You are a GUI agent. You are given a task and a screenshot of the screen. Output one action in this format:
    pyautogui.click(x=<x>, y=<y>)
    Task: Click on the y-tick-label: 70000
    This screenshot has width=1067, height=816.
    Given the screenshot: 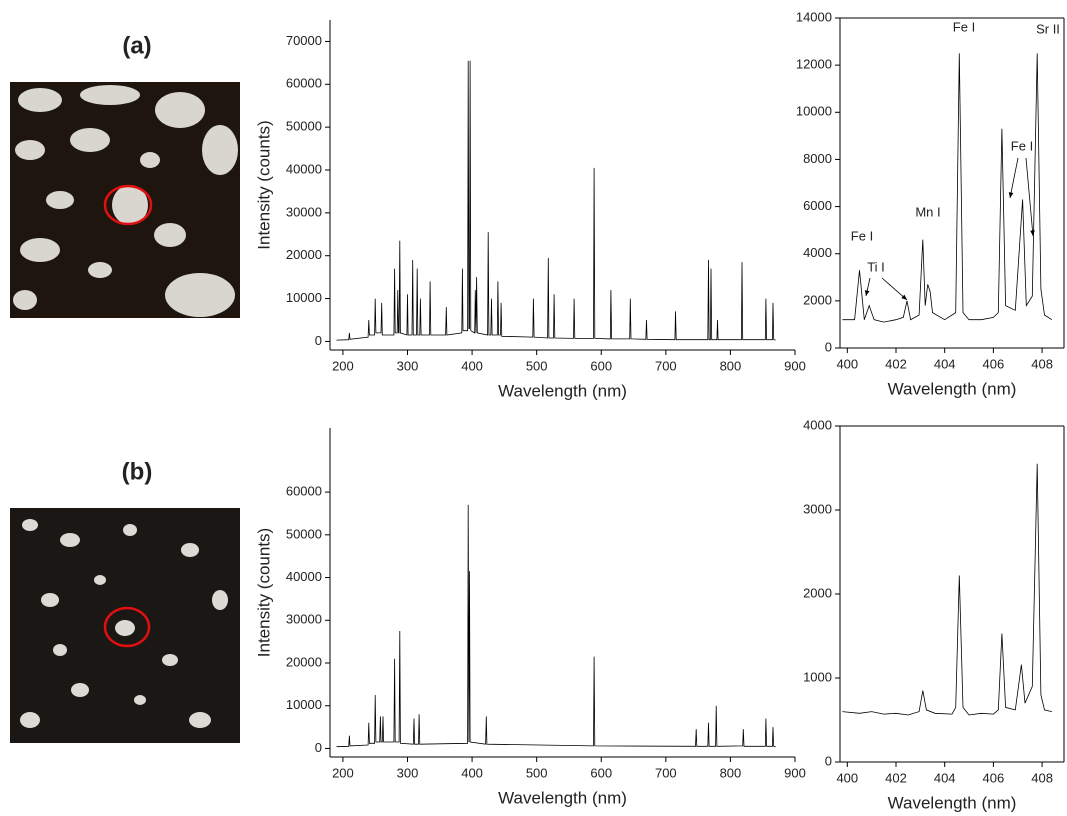 What is the action you would take?
    pyautogui.click(x=304, y=40)
    